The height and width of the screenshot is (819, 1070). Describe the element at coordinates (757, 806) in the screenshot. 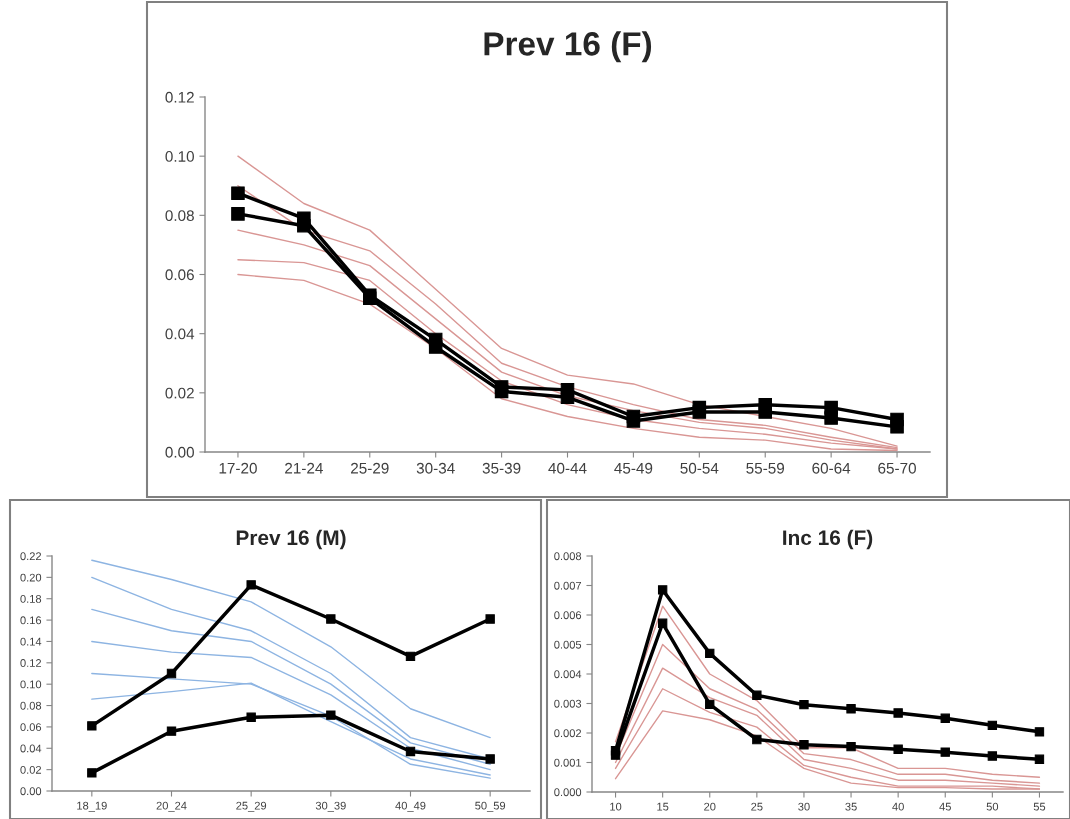

I see `x-tick-label: 25` at that location.